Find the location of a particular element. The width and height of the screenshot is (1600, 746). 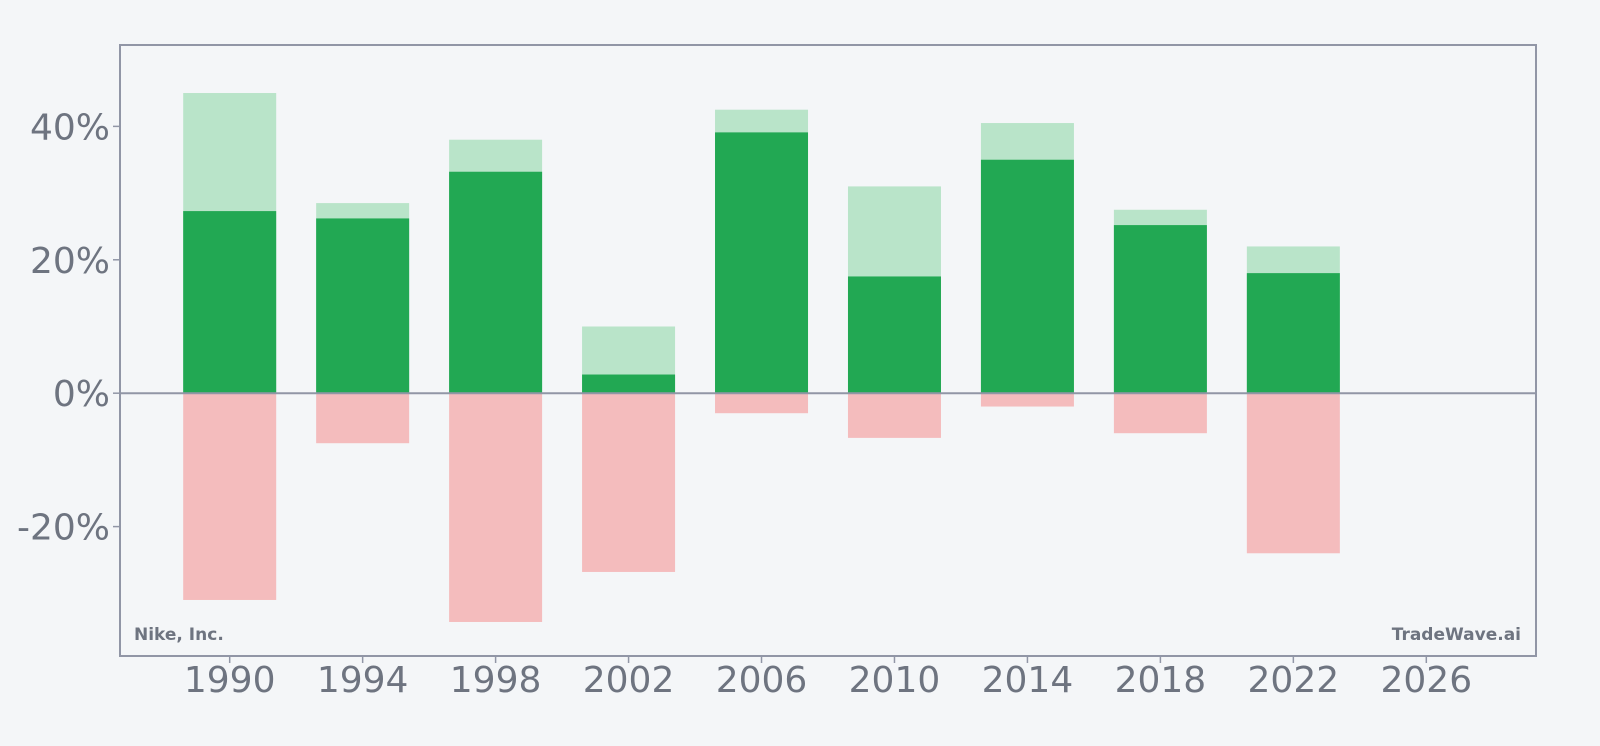

x-tick-label: 2026 is located at coordinates (1426, 680).